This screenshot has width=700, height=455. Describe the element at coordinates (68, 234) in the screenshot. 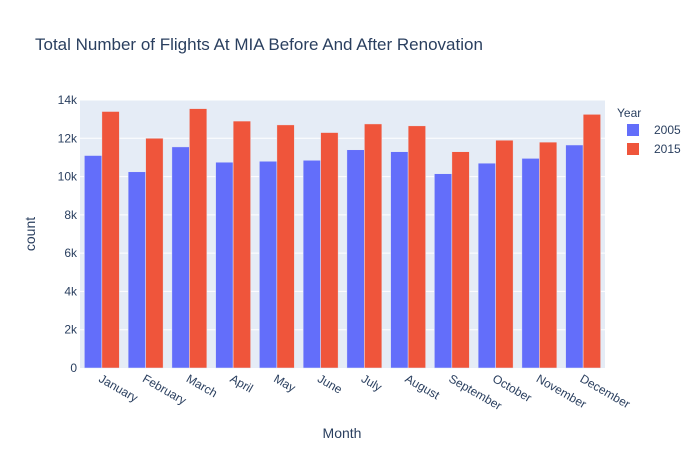

I see `y-axis-ticks: 0 2k 4k 6k 8k 10k 12k 14k` at that location.